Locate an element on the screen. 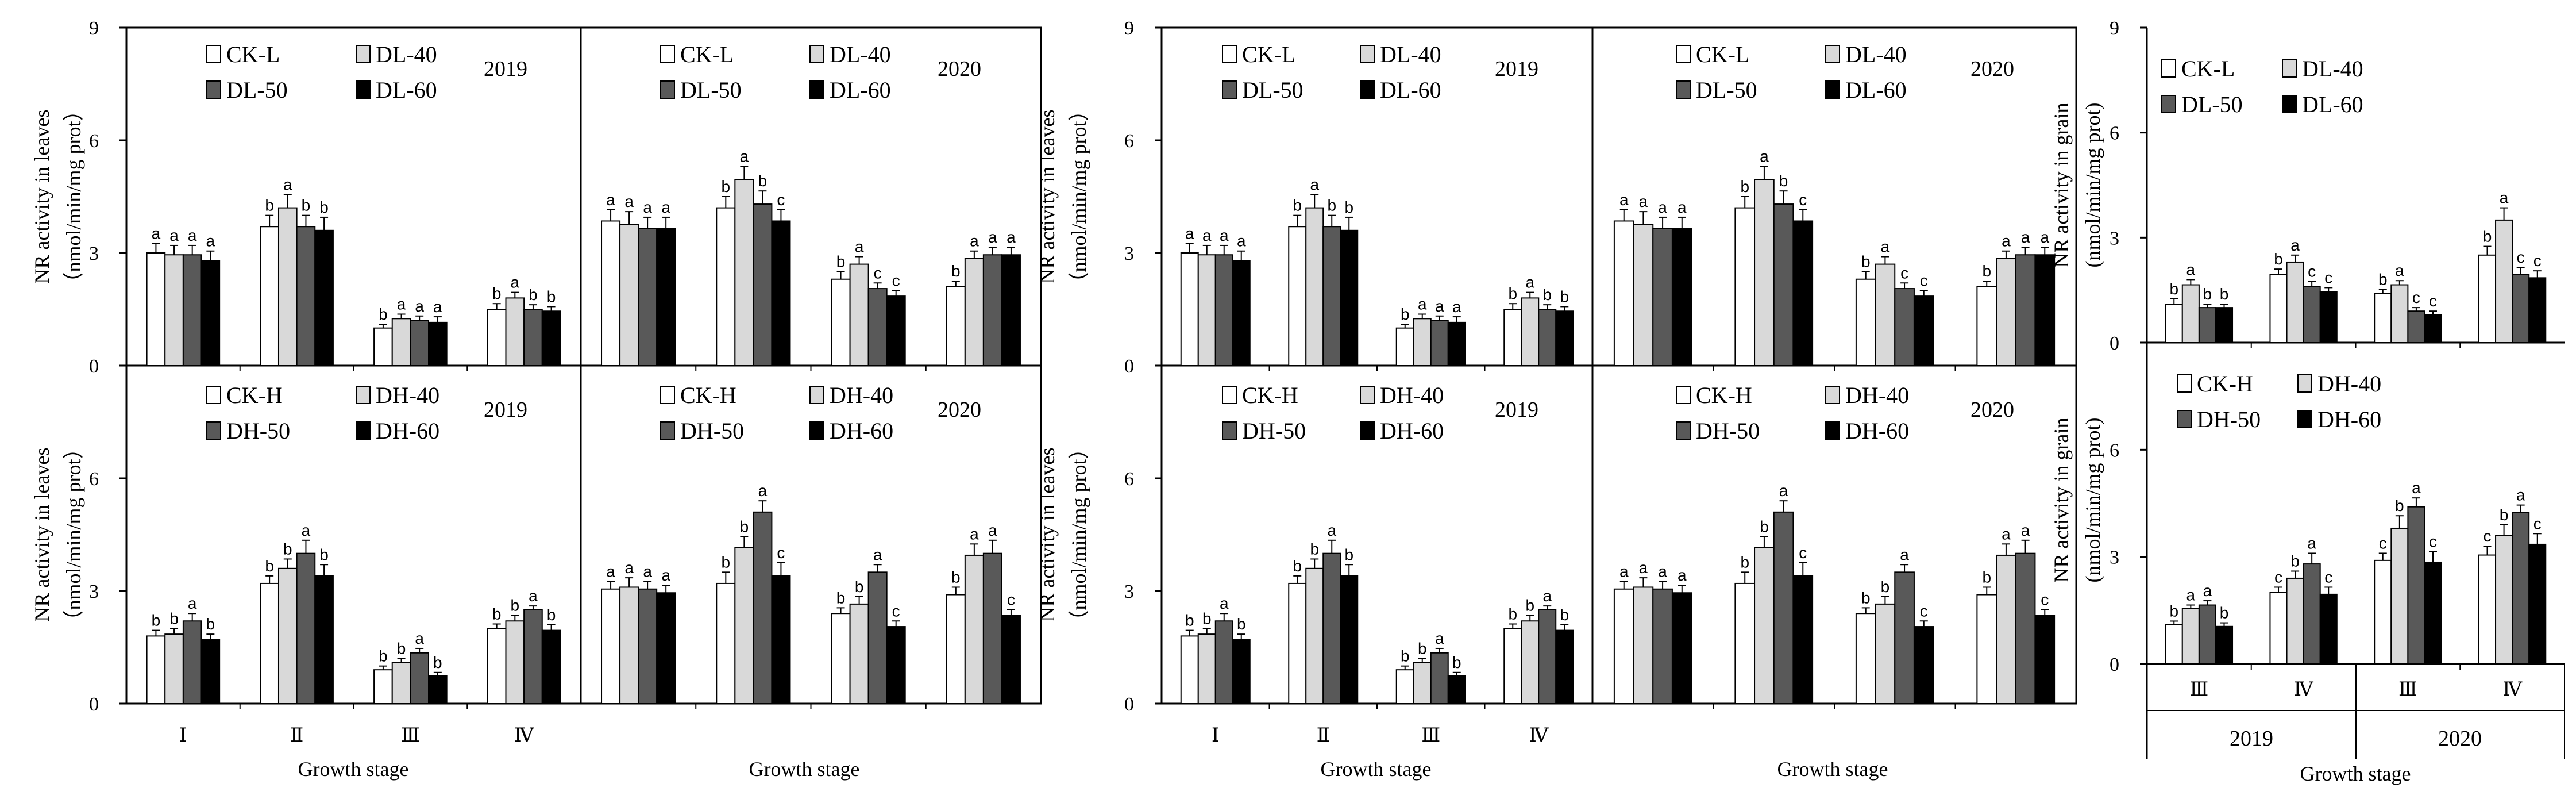 The image size is (2576, 795). p8-sig-letter-DL-40-1: a is located at coordinates (2295, 245).